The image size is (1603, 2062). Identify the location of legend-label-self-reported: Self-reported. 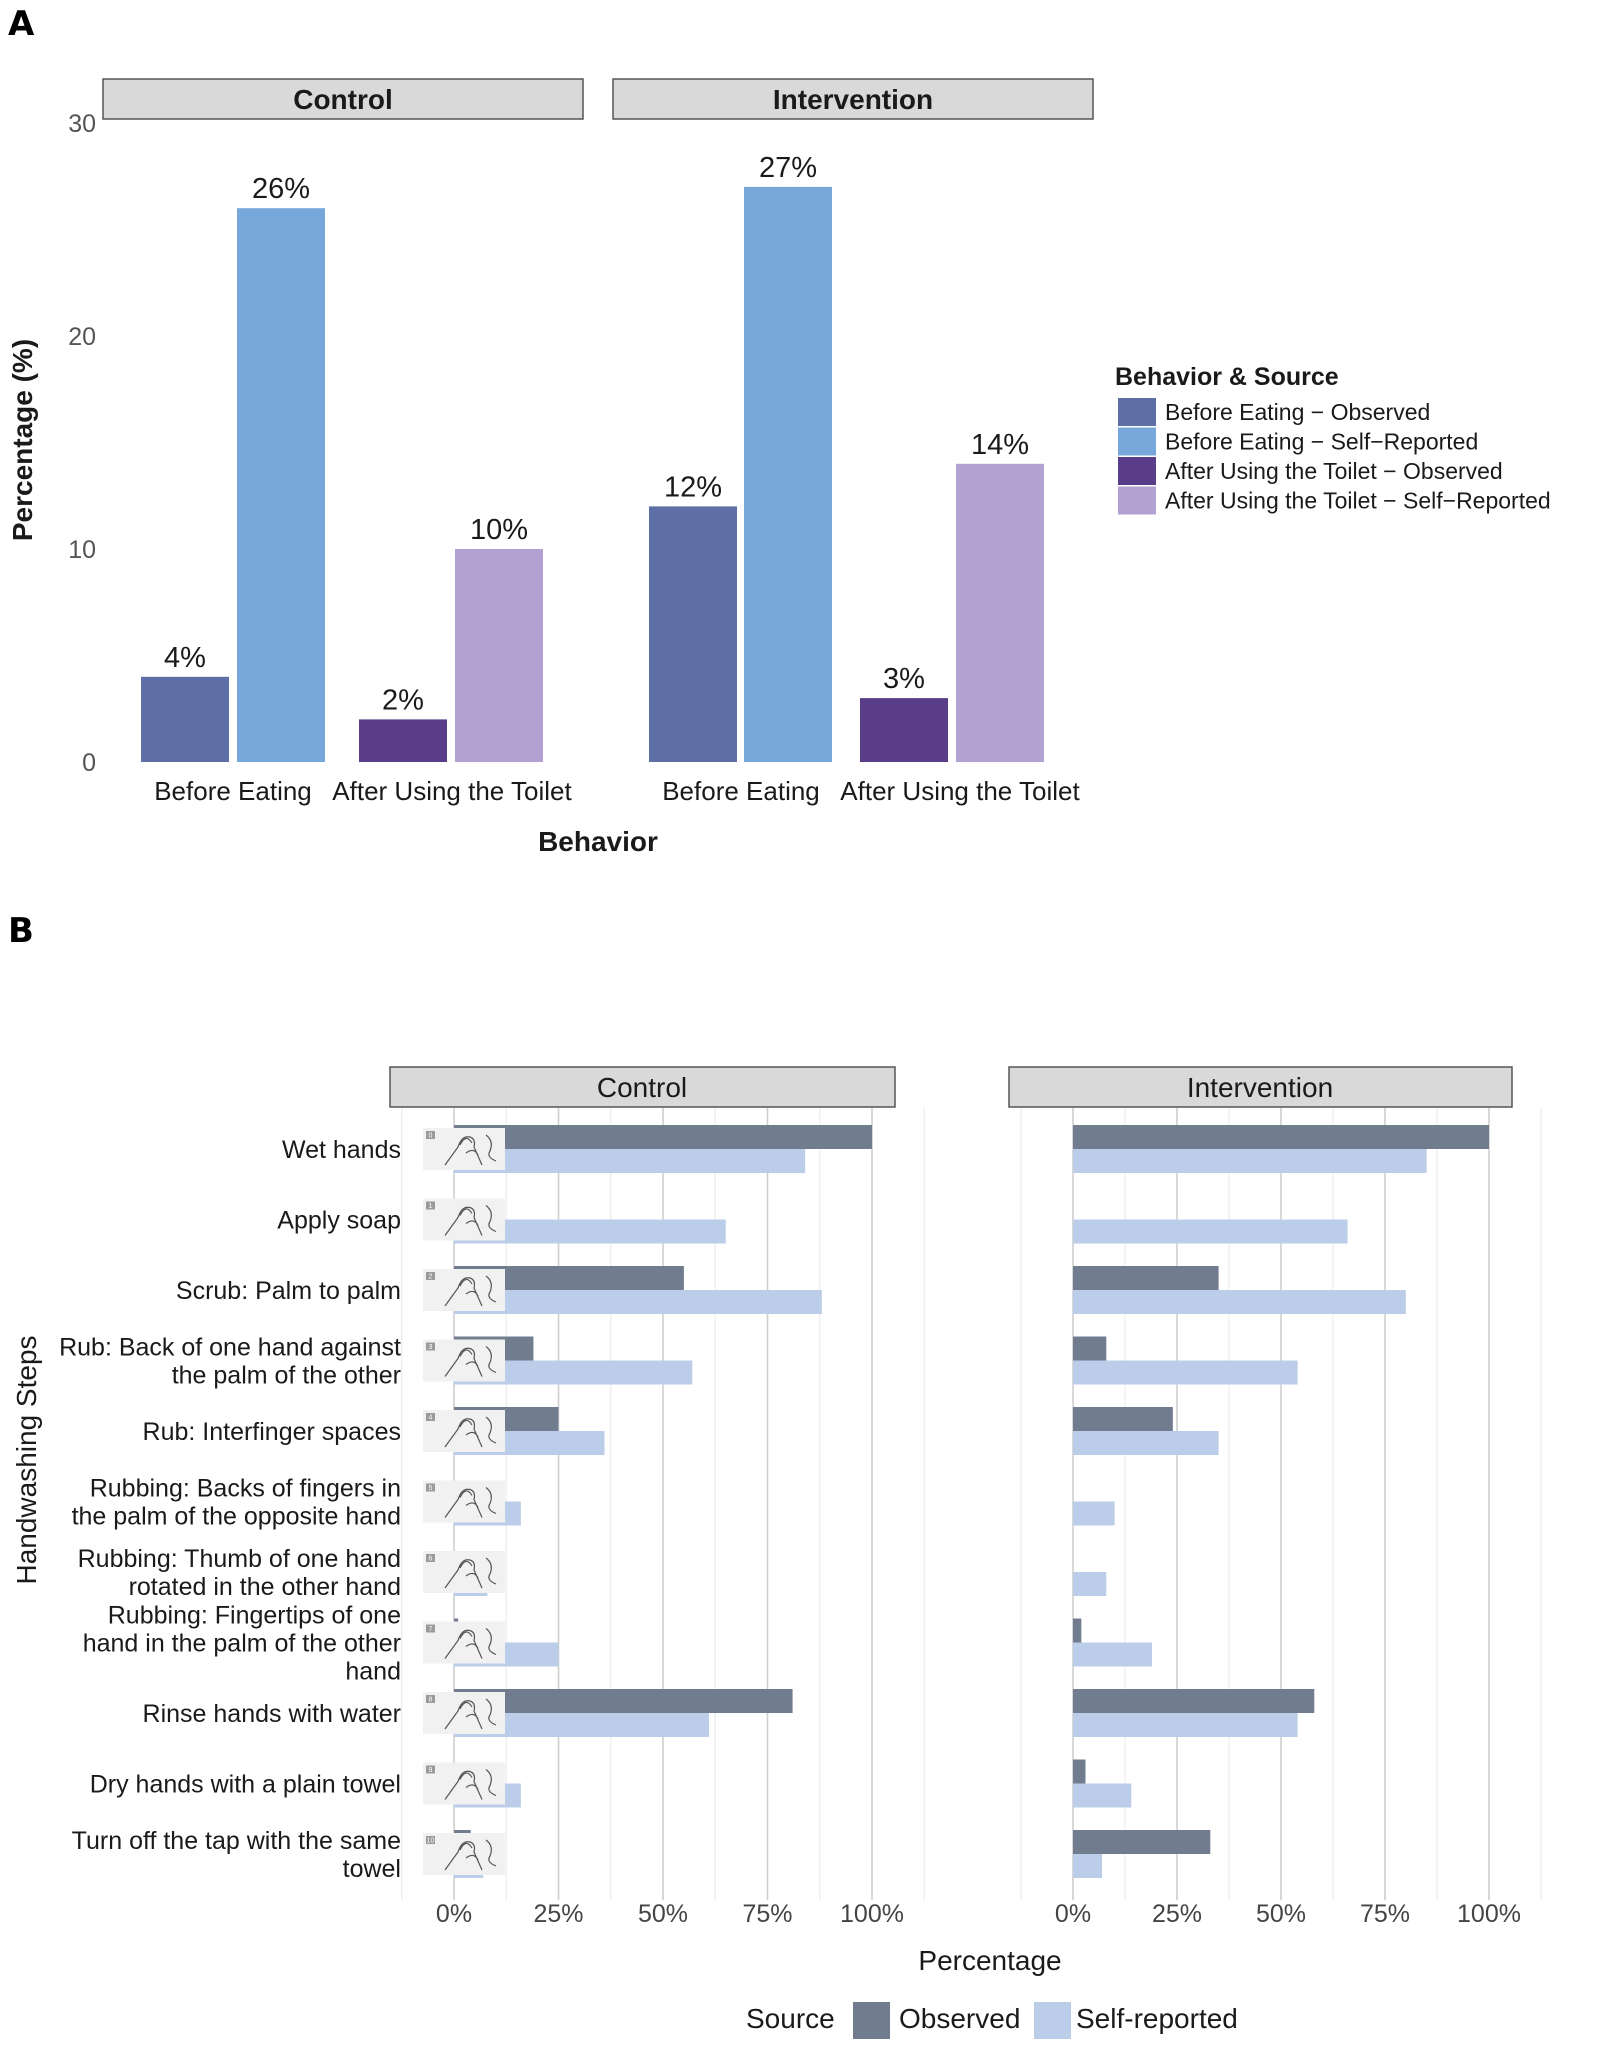
(1157, 2018).